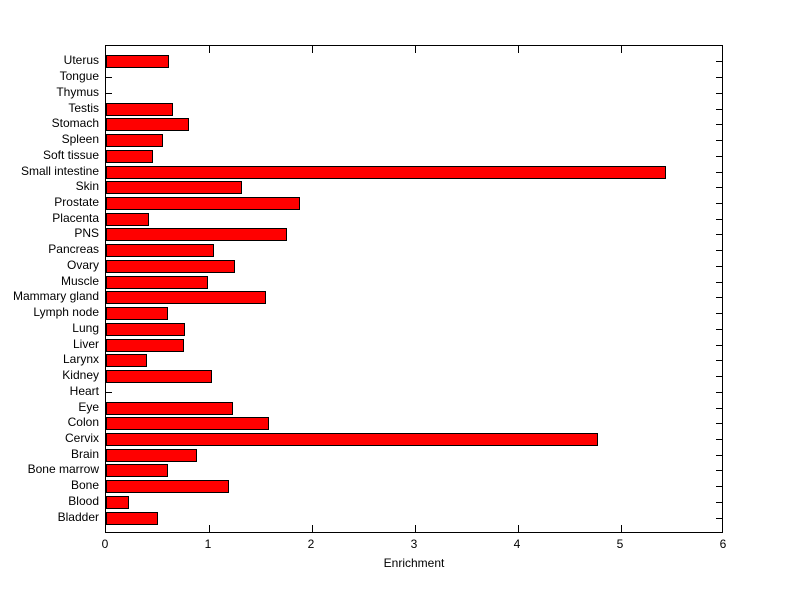 Image resolution: width=800 pixels, height=599 pixels. What do you see at coordinates (83, 422) in the screenshot?
I see `category-label: Colon` at bounding box center [83, 422].